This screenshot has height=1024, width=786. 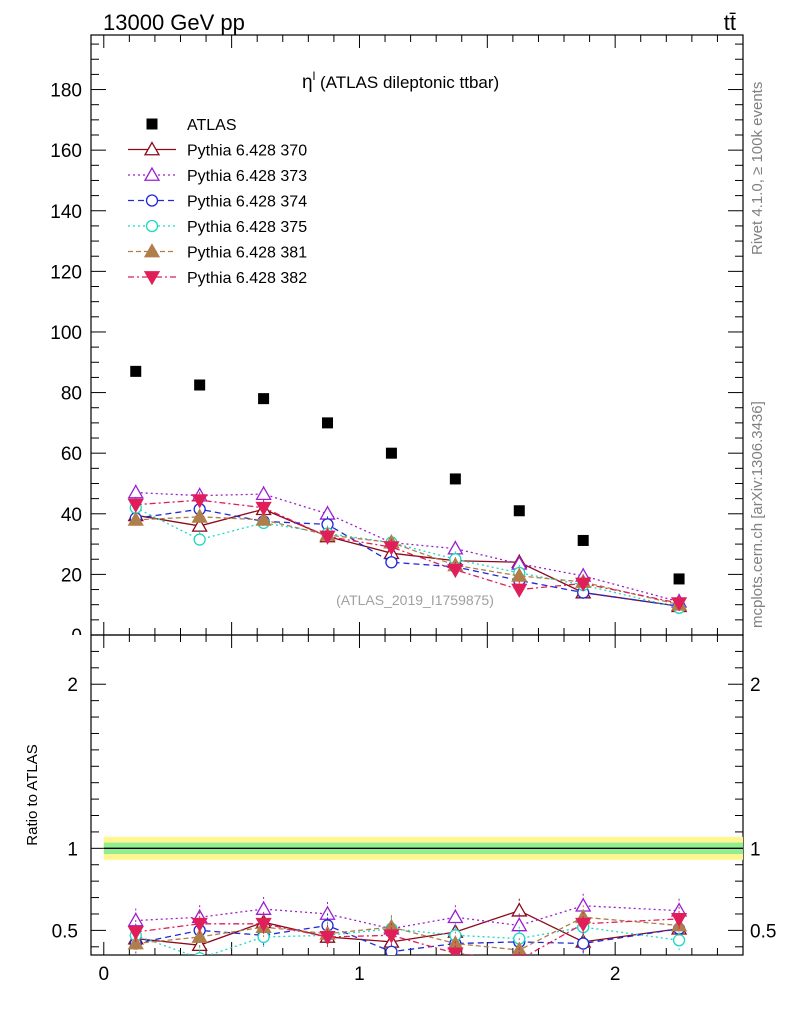 What do you see at coordinates (65, 931) in the screenshot?
I see `ratio-y-tick-label: 0.5` at bounding box center [65, 931].